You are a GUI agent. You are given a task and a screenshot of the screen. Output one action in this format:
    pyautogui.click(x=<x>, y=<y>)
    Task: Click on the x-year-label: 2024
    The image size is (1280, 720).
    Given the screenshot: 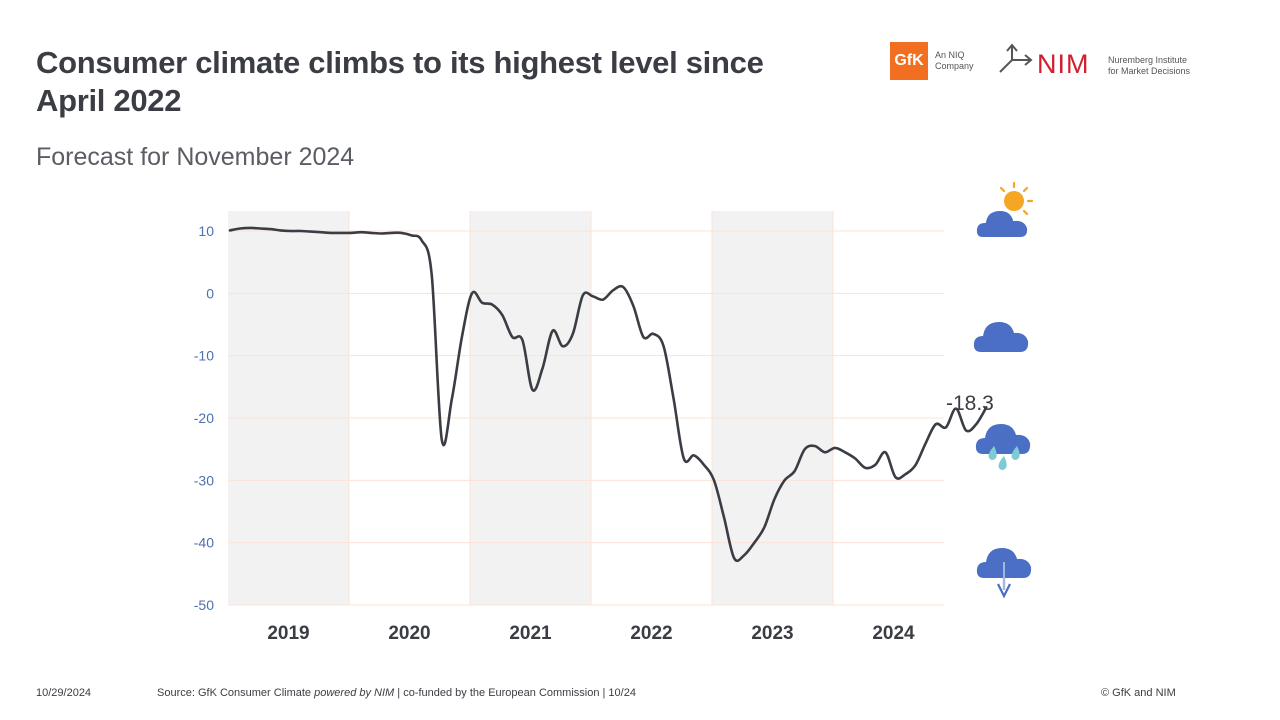 What is the action you would take?
    pyautogui.click(x=893, y=633)
    